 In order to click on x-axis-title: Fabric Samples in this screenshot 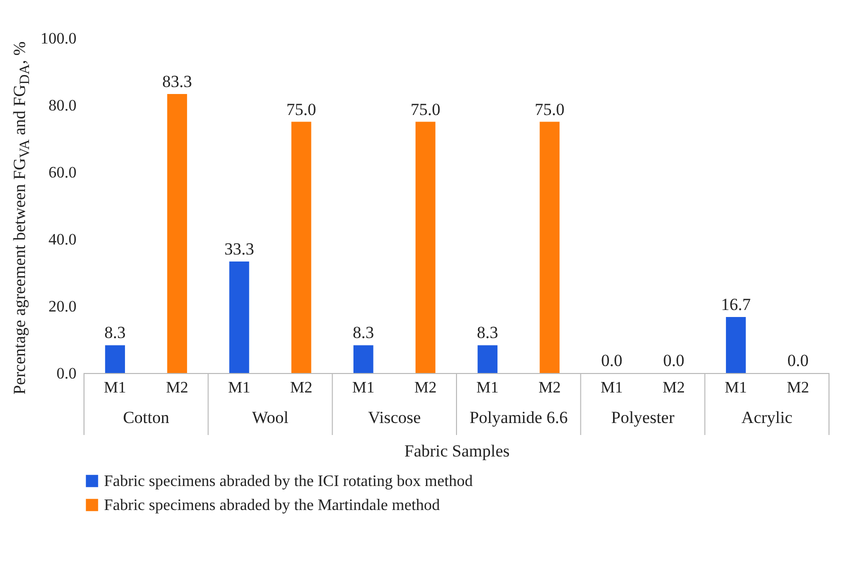, I will do `click(457, 451)`.